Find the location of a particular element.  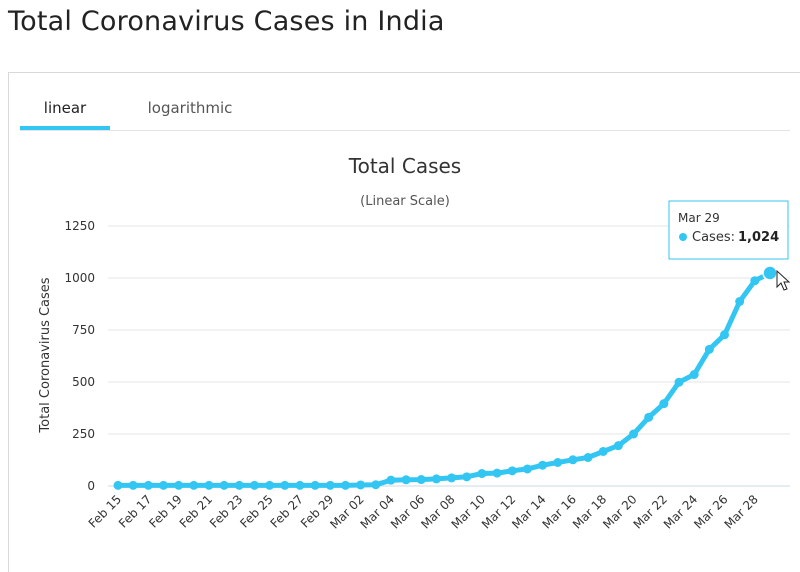

tooltip-value: 1,024 is located at coordinates (758, 237).